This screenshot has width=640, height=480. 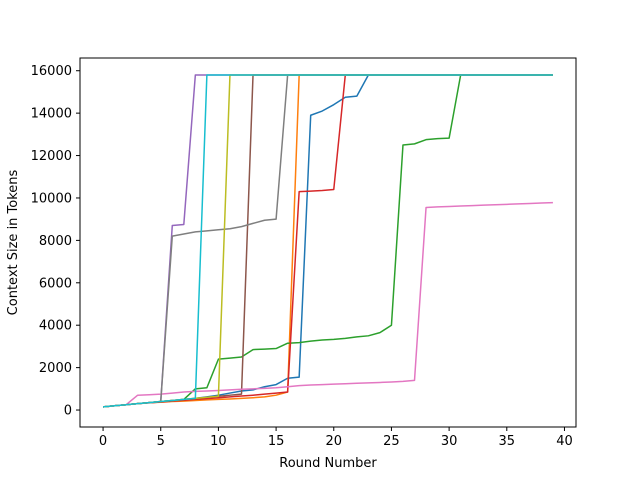 What do you see at coordinates (13, 242) in the screenshot?
I see `y-axis-label: Context Size in Tokens` at bounding box center [13, 242].